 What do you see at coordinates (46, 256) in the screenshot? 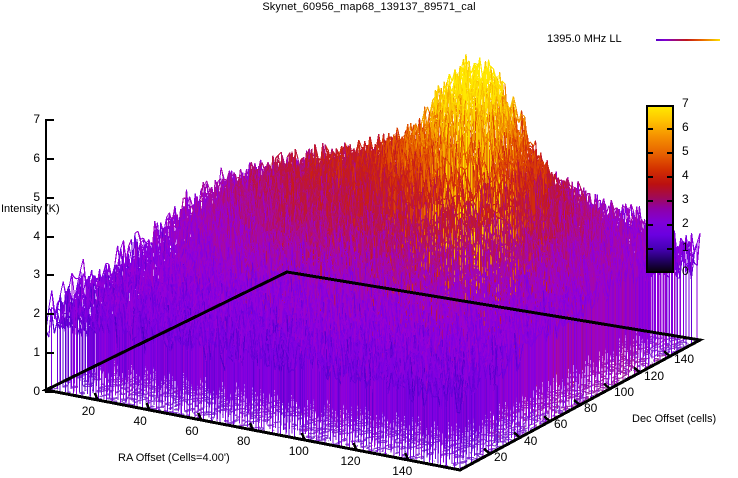
I see `y-axis-line` at bounding box center [46, 256].